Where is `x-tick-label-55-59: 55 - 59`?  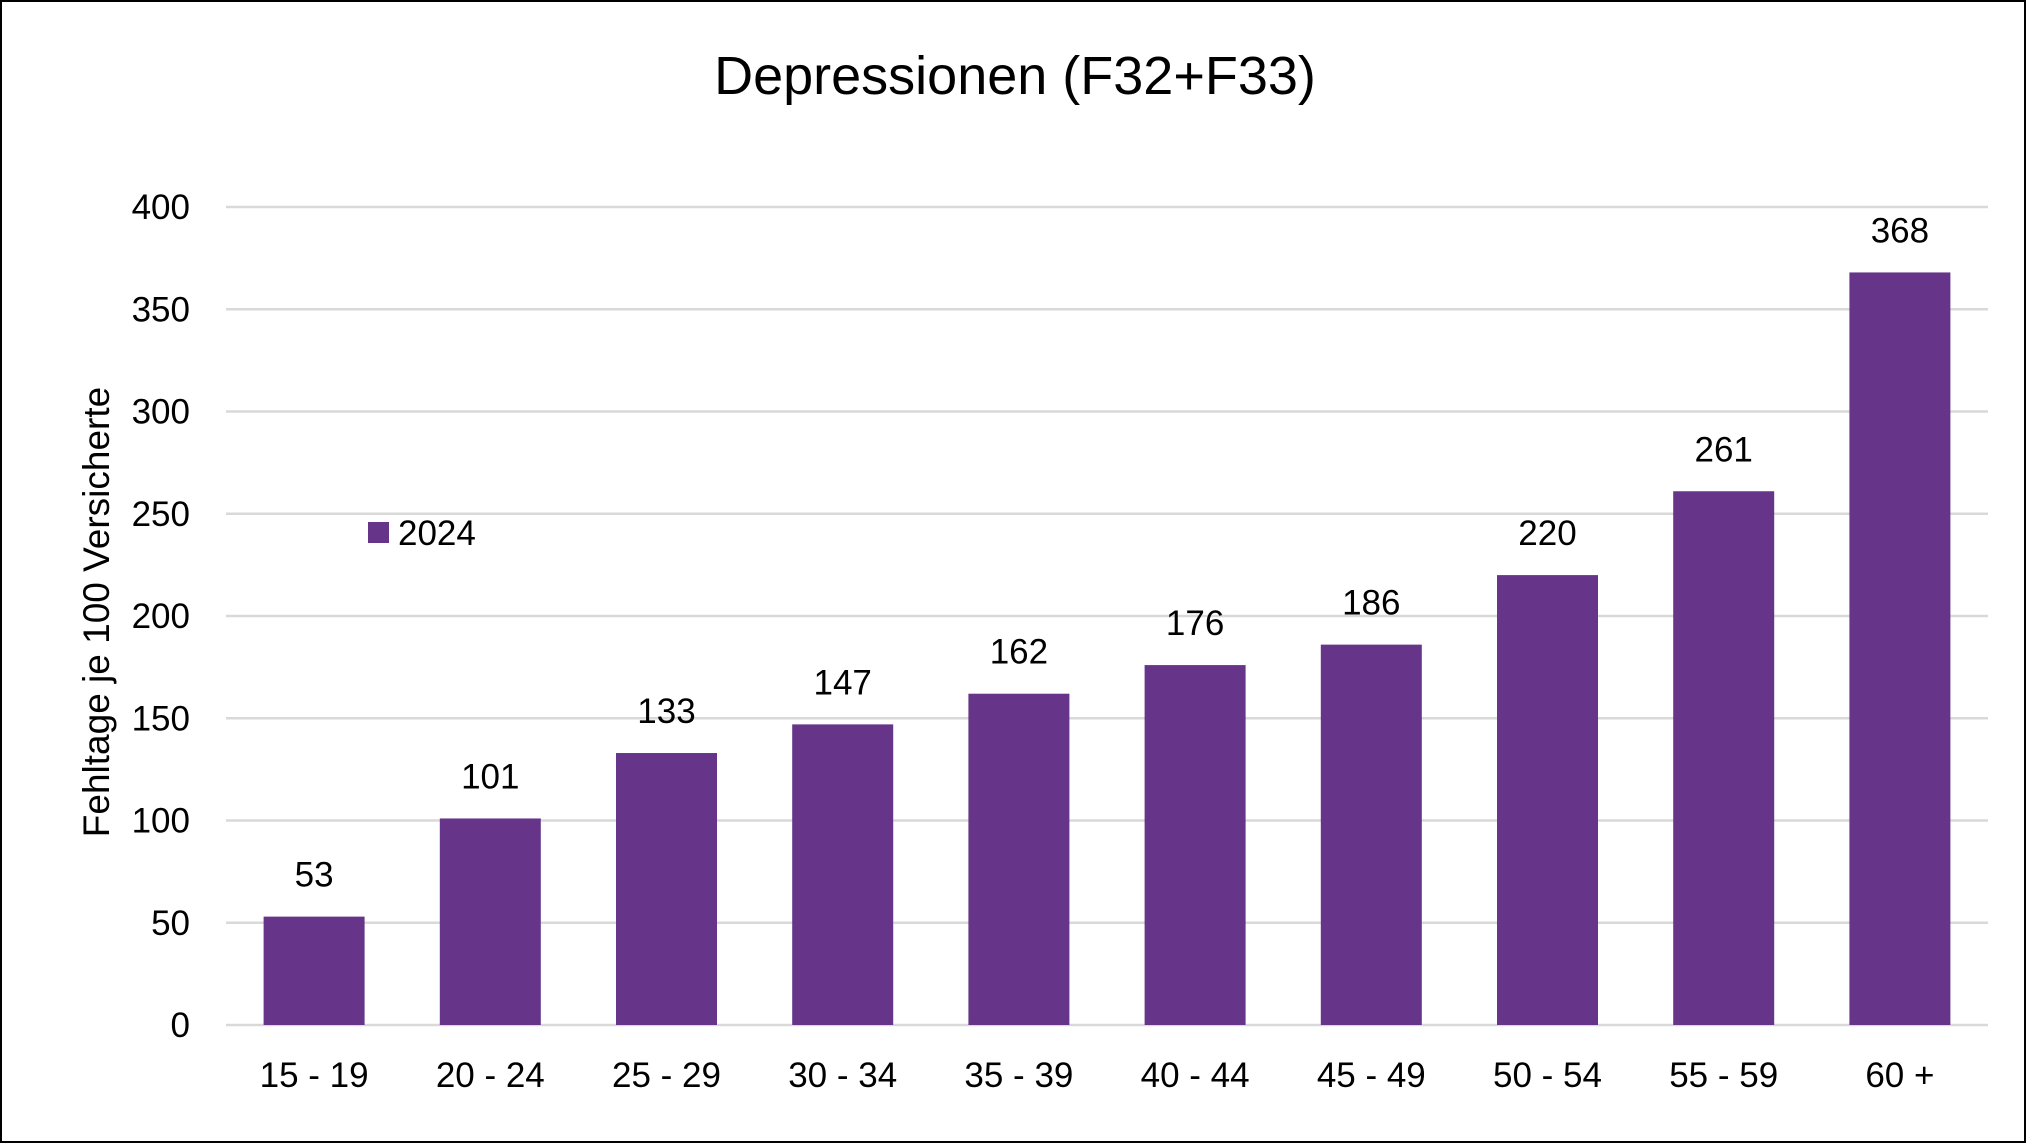
x-tick-label-55-59: 55 - 59 is located at coordinates (1723, 1075).